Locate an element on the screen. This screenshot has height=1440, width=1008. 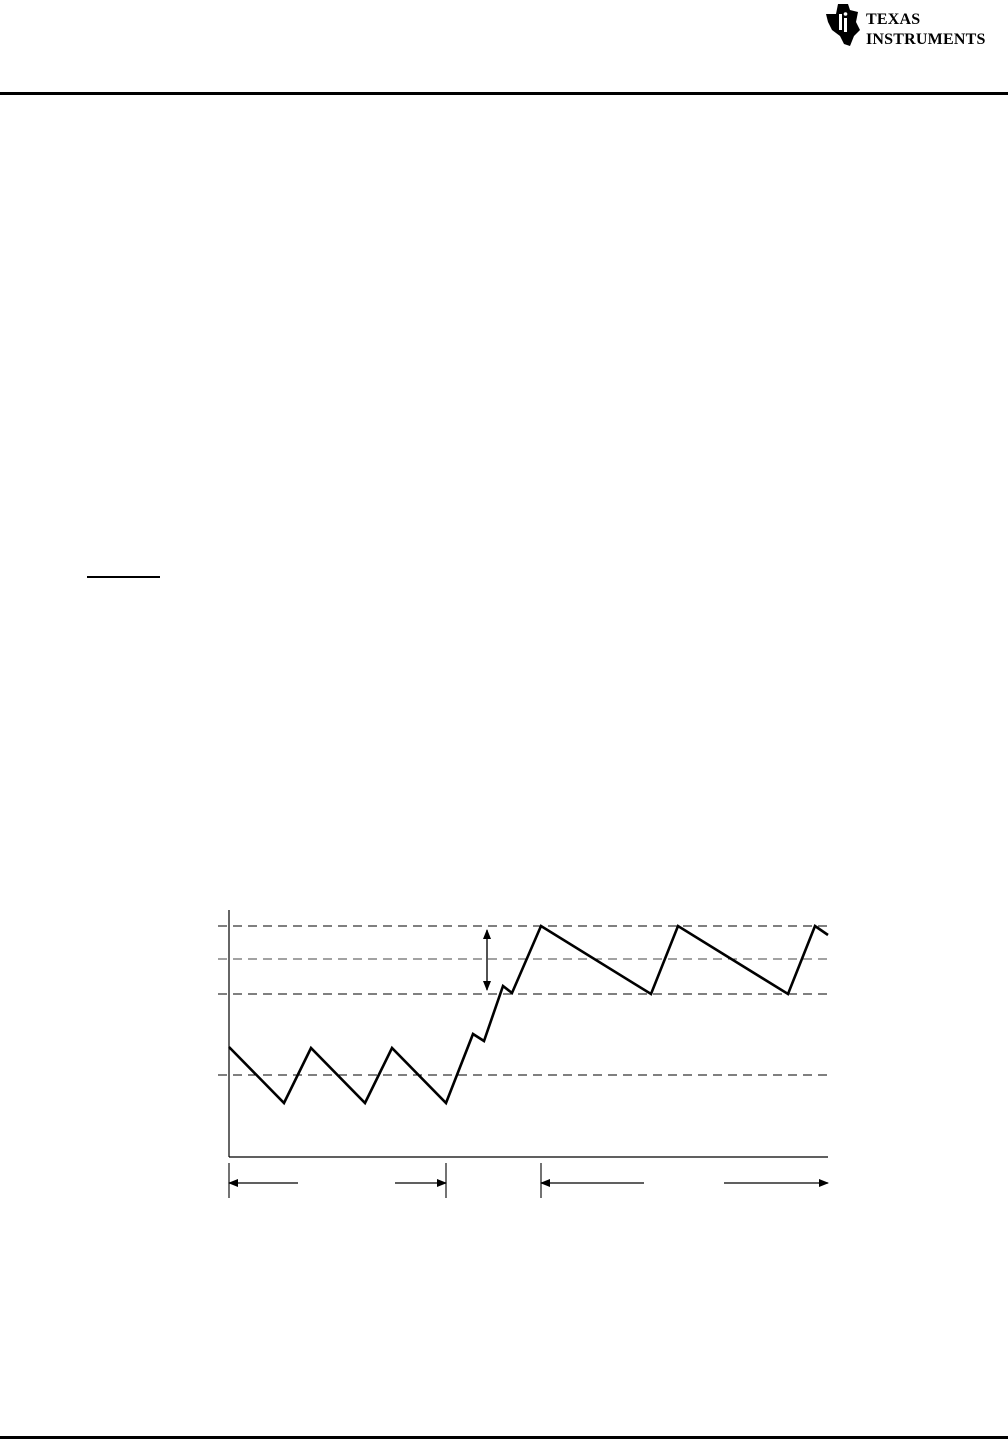
underline-rule is located at coordinates (123, 577).